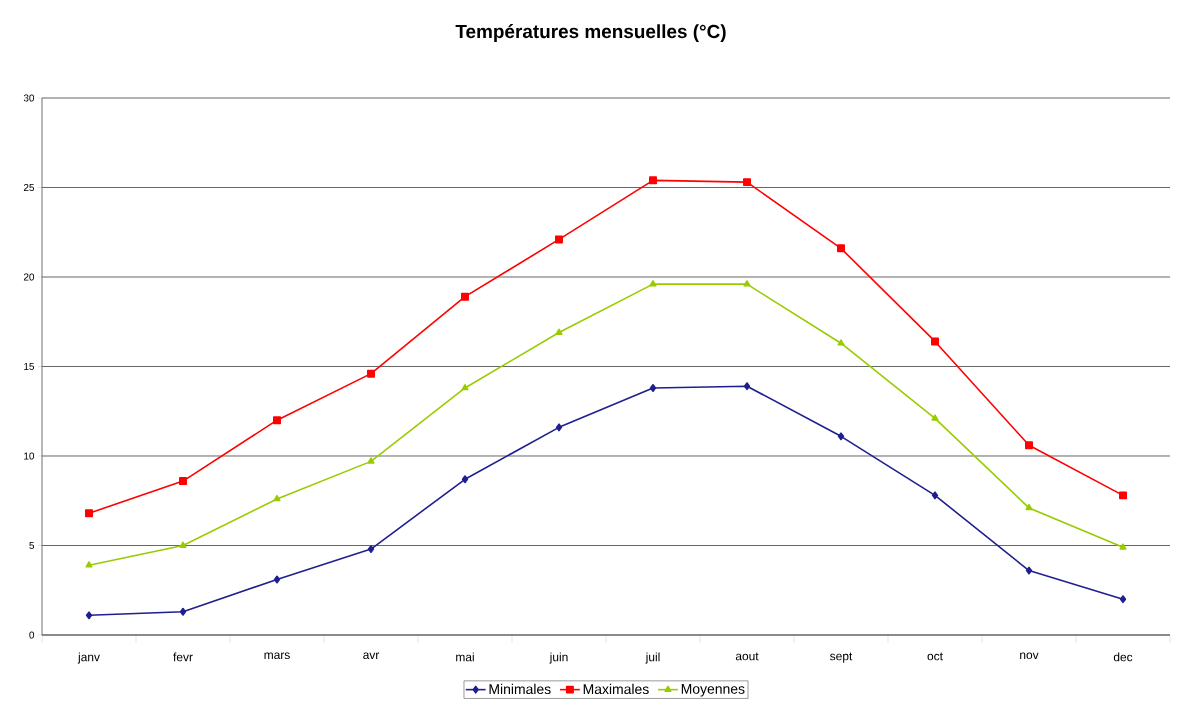 This screenshot has height=725, width=1182. Describe the element at coordinates (29, 277) in the screenshot. I see `y-tick-label: 20` at that location.